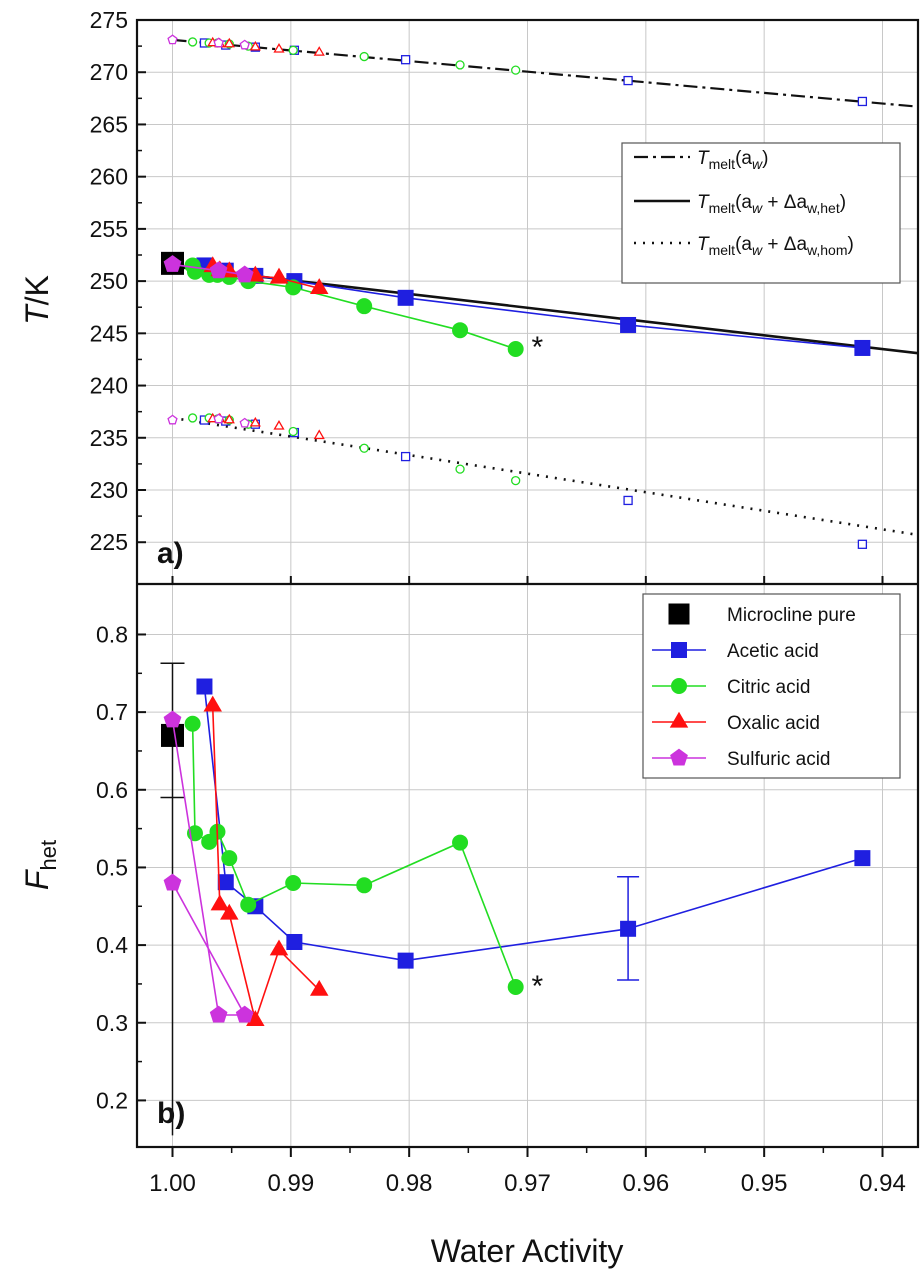 The height and width of the screenshot is (1276, 920). I want to click on panel-a-ytick-label: 255, so click(109, 229).